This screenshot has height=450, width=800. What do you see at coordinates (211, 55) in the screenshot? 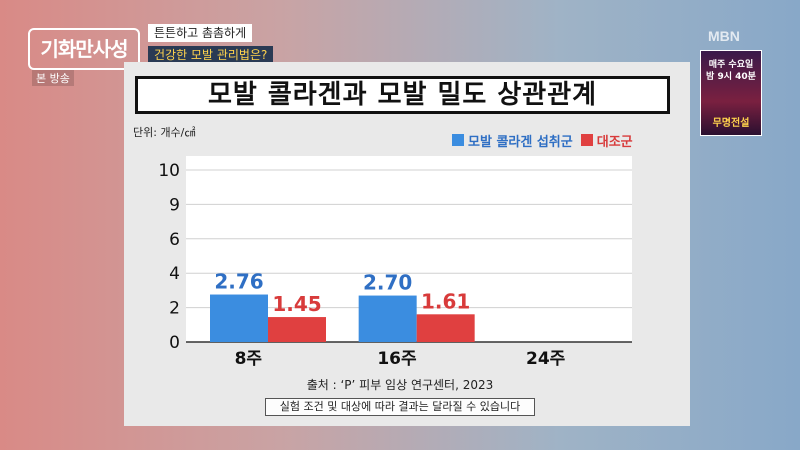
I see `topic-caption-line2: 건강한 모발 관리법은?` at bounding box center [211, 55].